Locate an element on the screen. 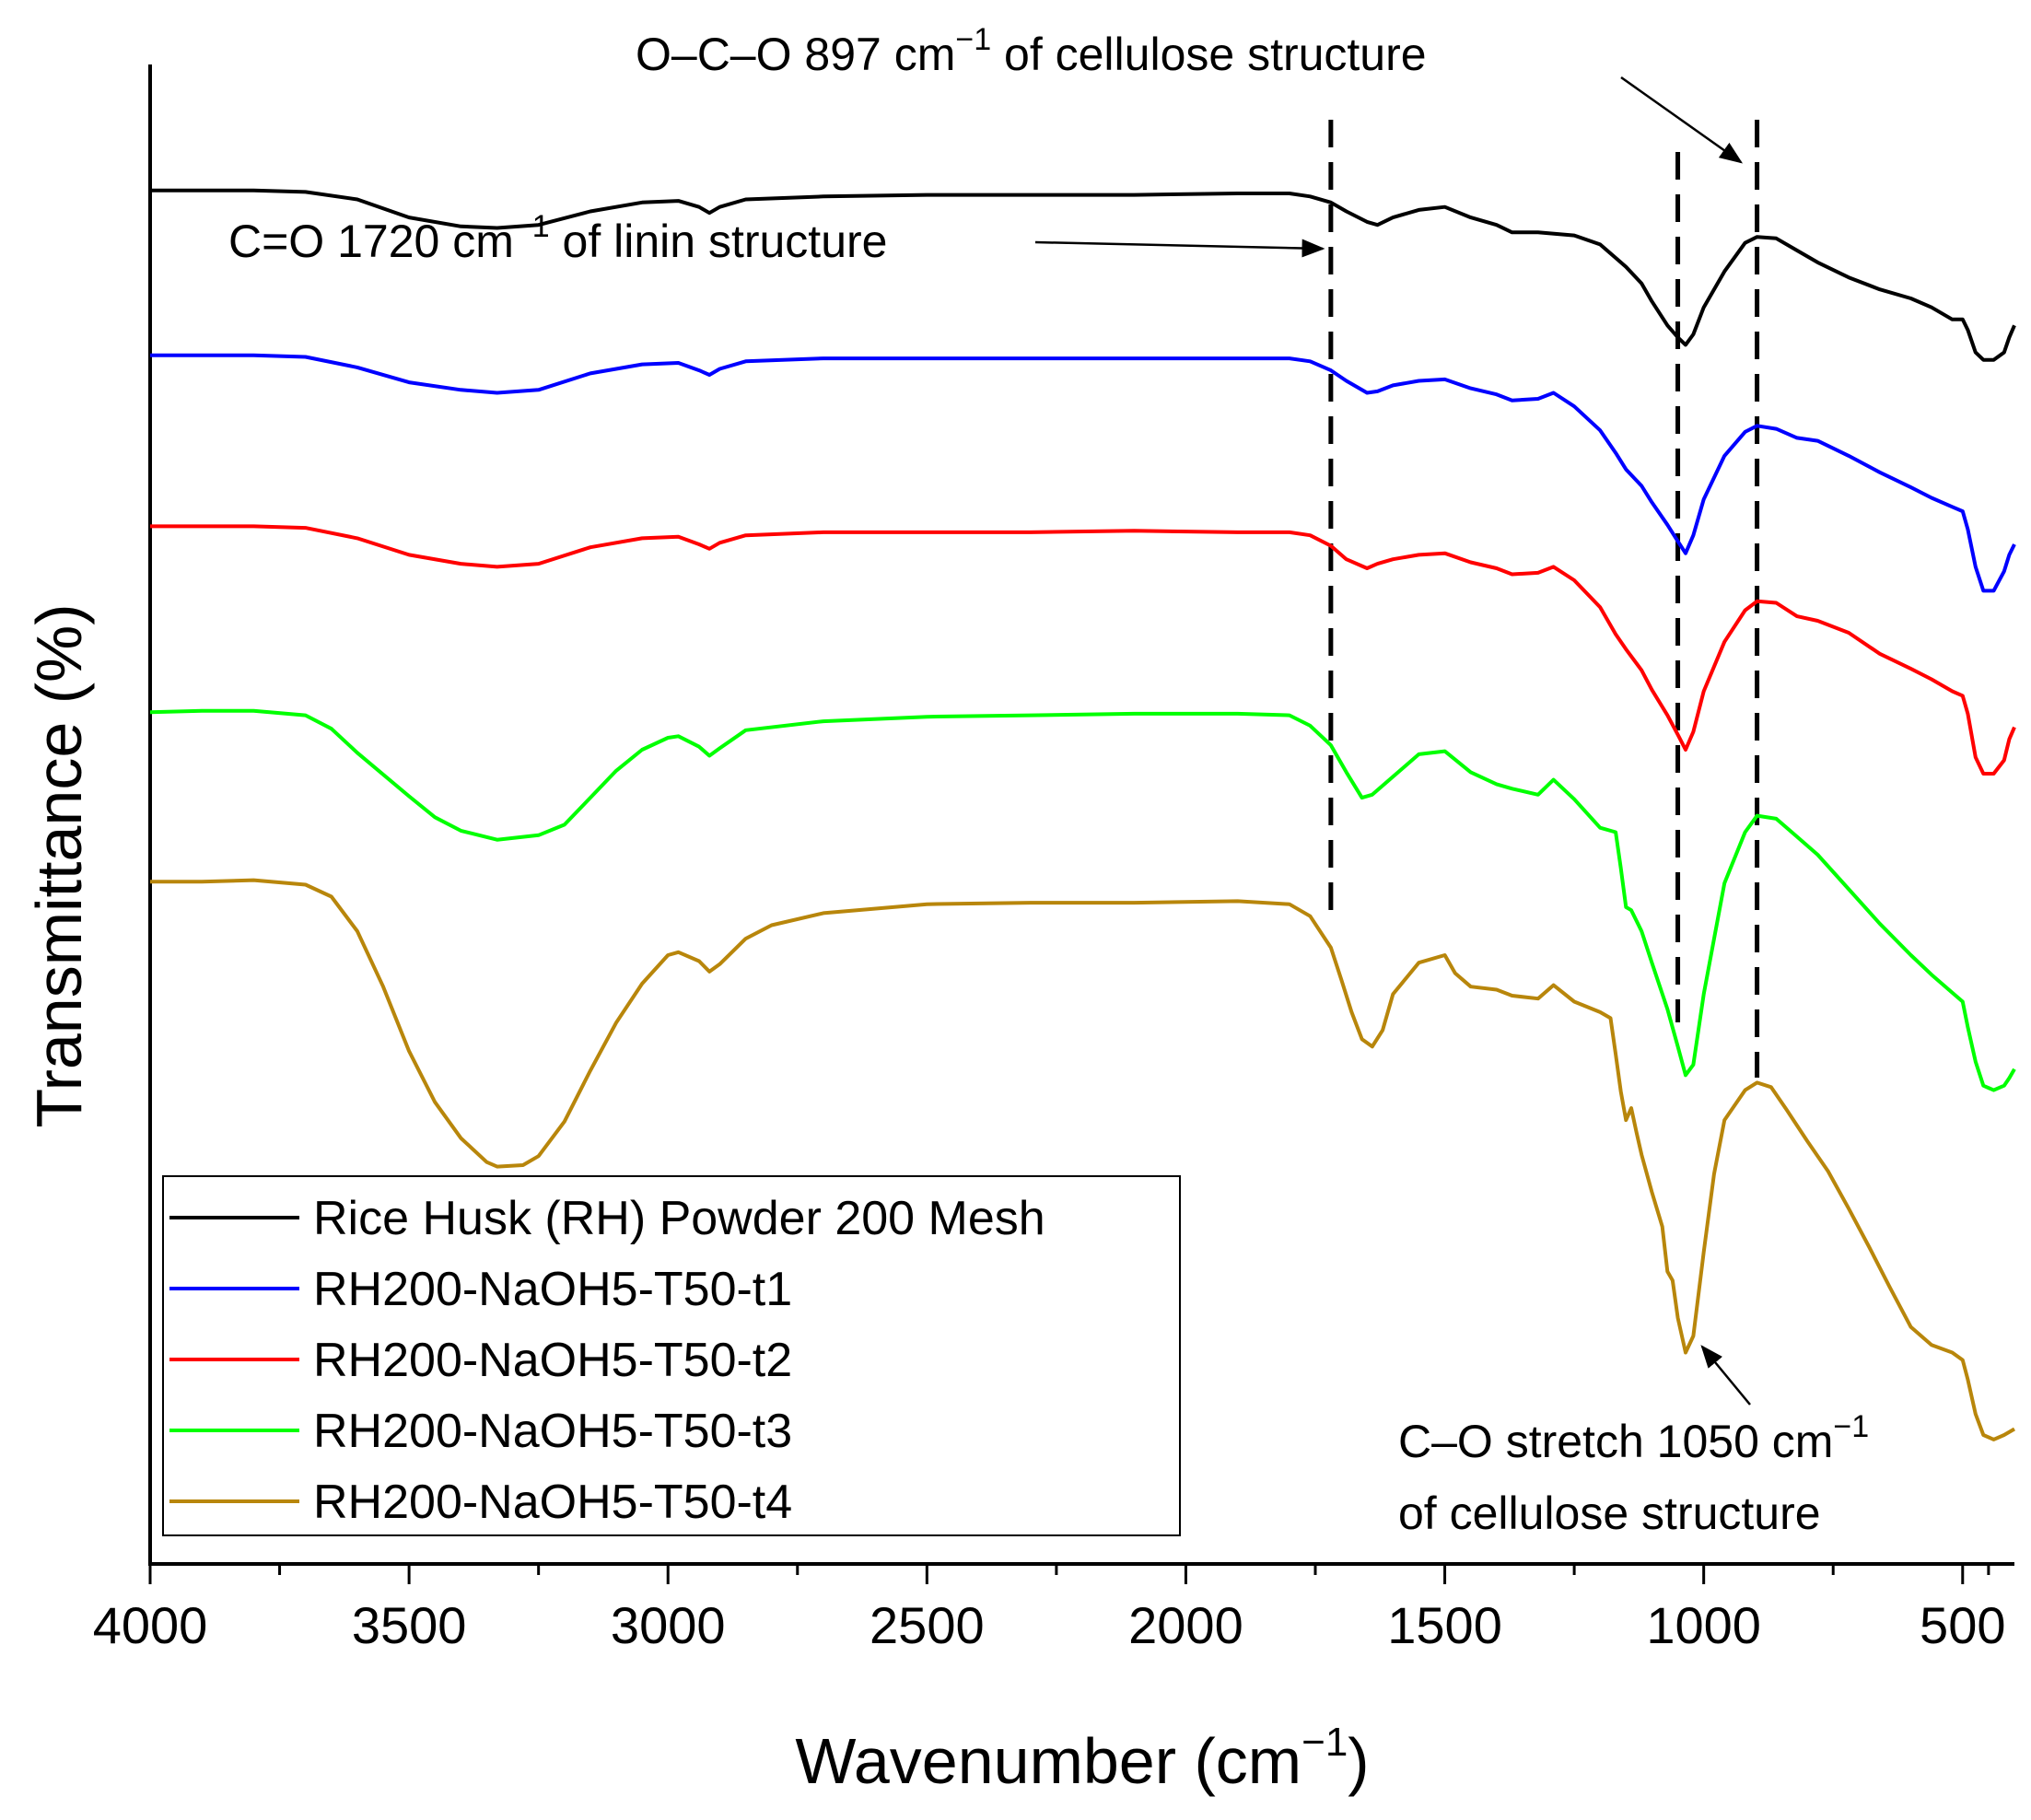 This screenshot has width=2031, height=1820. annotation-oco-arrow is located at coordinates (1682, 120).